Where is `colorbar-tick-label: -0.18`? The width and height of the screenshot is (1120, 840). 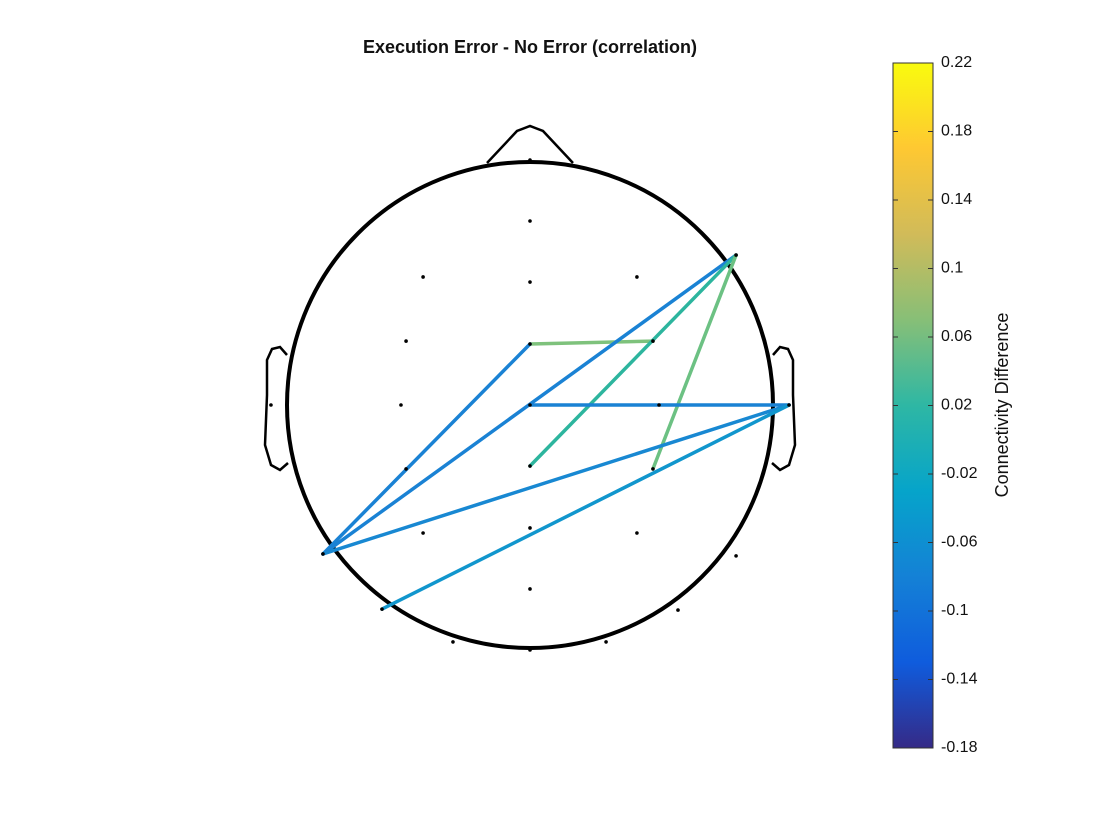
colorbar-tick-label: -0.18 is located at coordinates (959, 747).